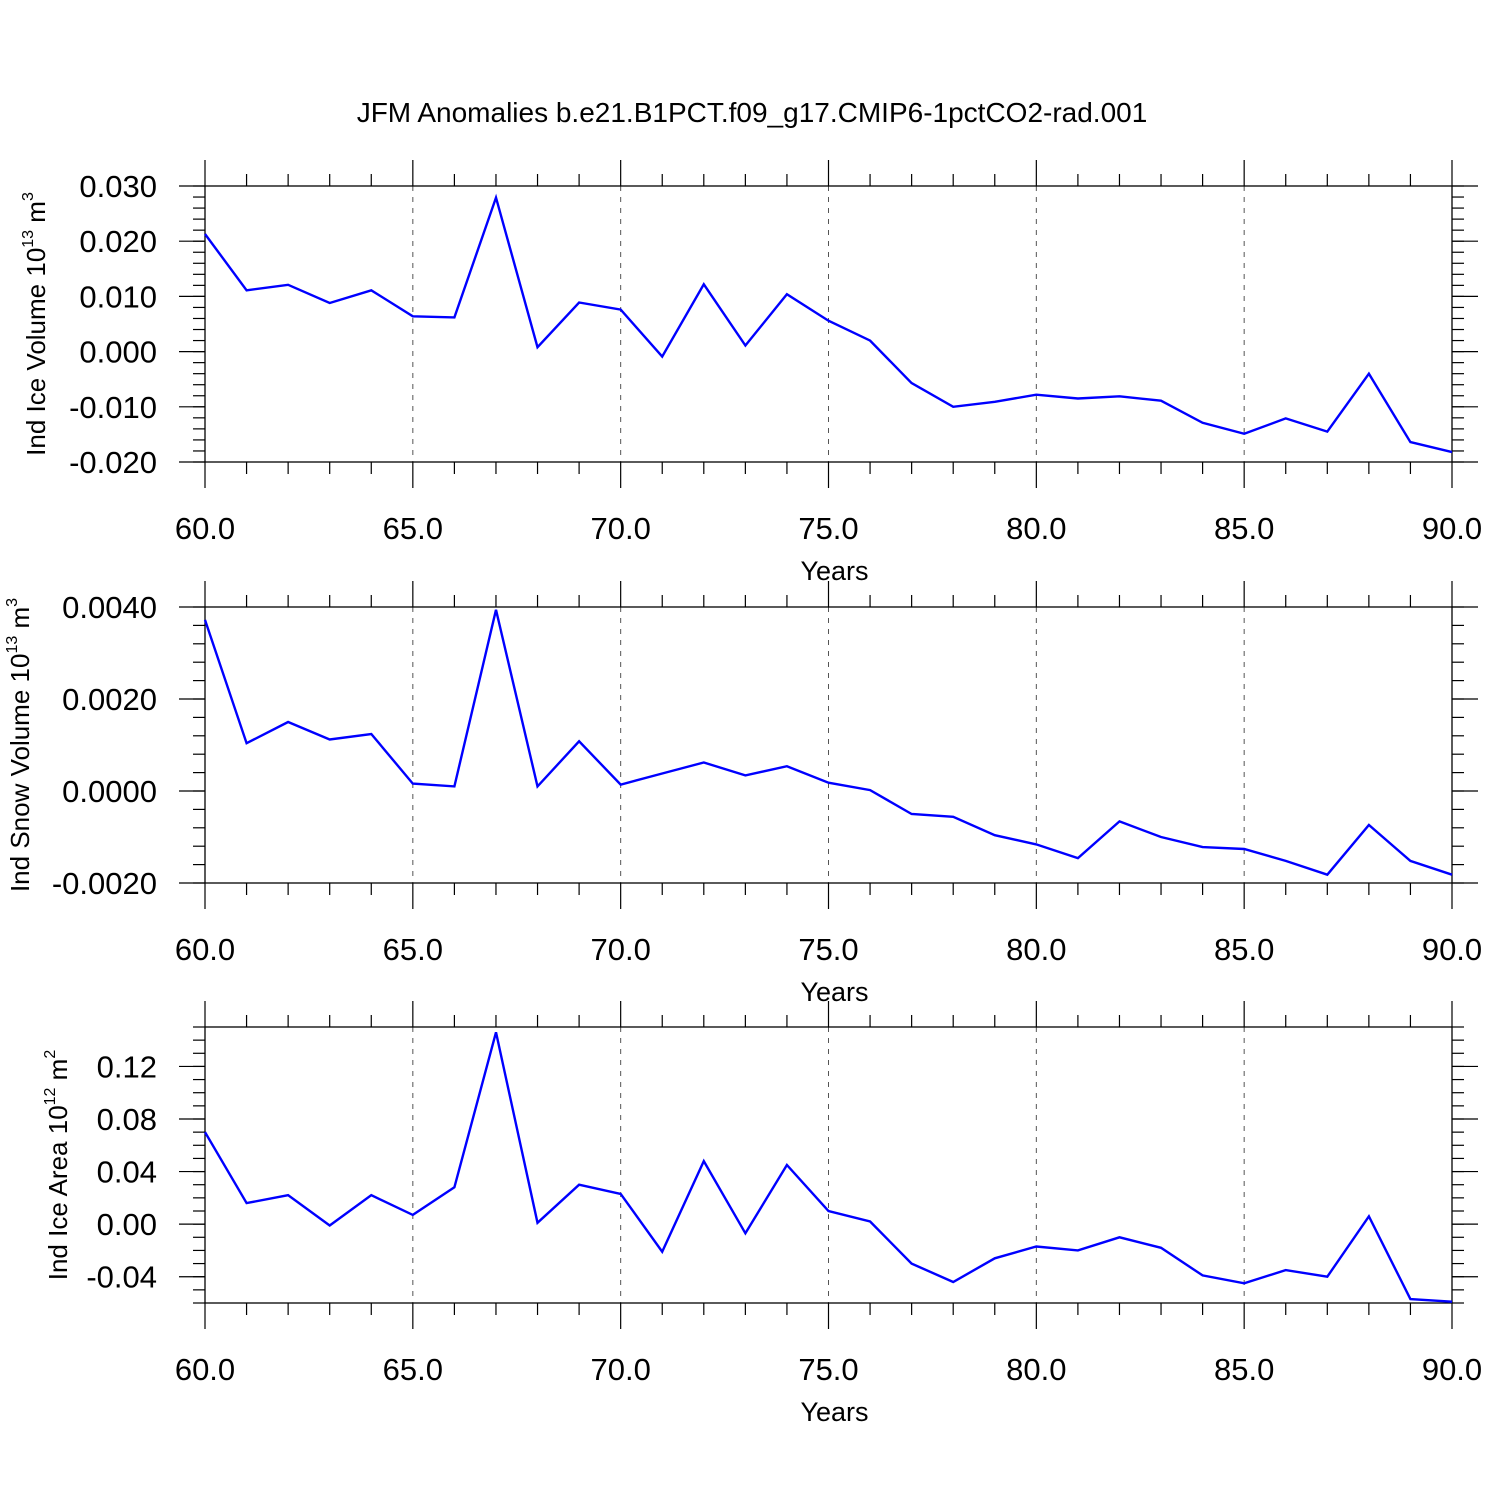  I want to click on y-tick-label: 0.00, so click(127, 1224).